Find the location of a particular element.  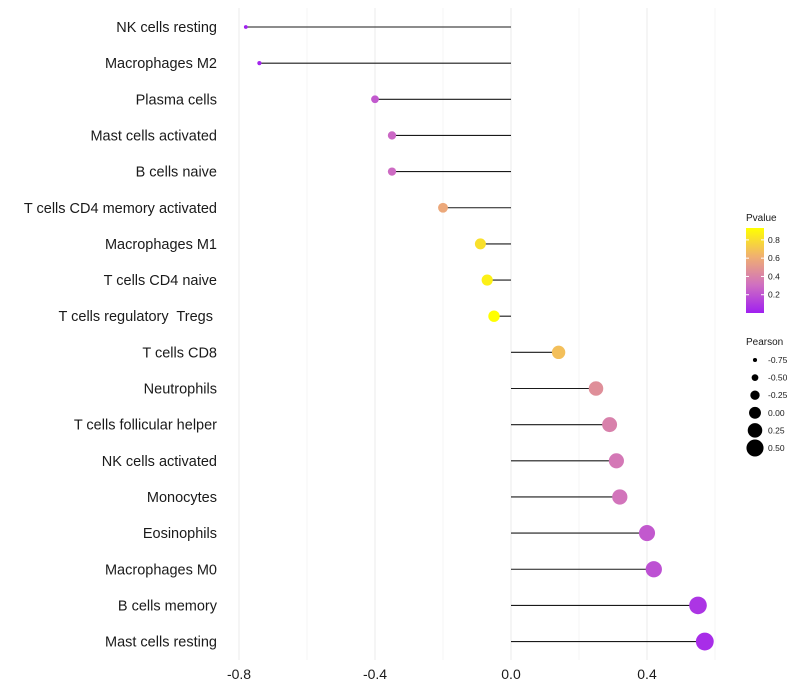

category-label: Neutrophils is located at coordinates (180, 390).